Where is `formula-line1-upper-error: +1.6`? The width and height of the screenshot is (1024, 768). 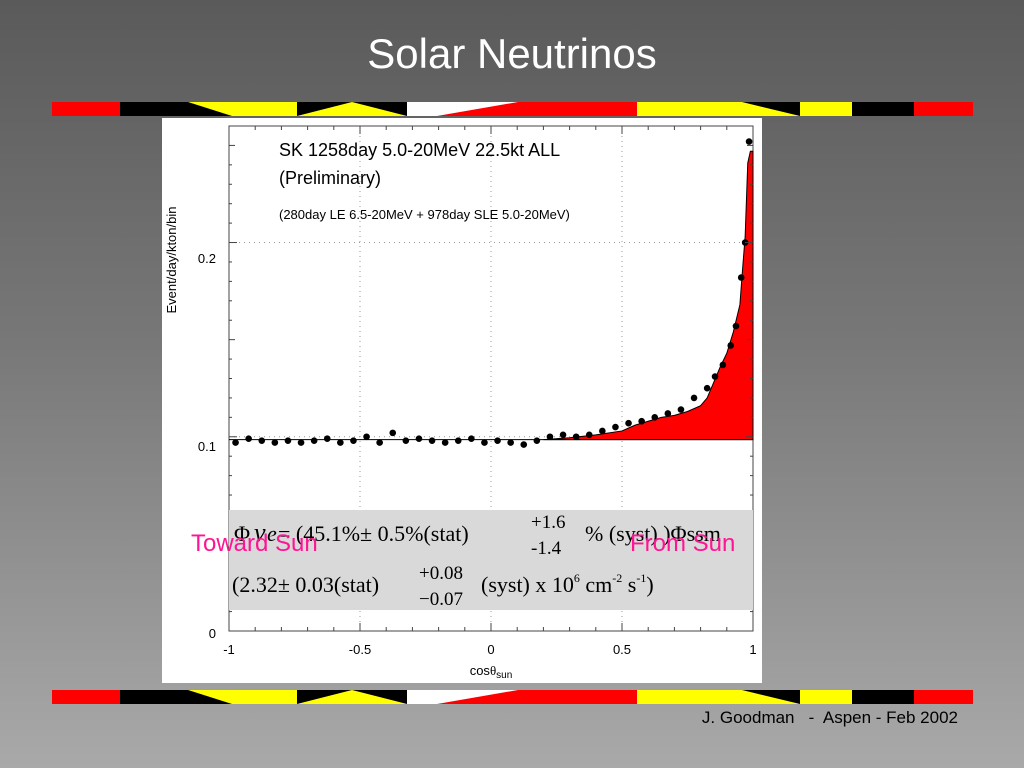 formula-line1-upper-error: +1.6 is located at coordinates (548, 522).